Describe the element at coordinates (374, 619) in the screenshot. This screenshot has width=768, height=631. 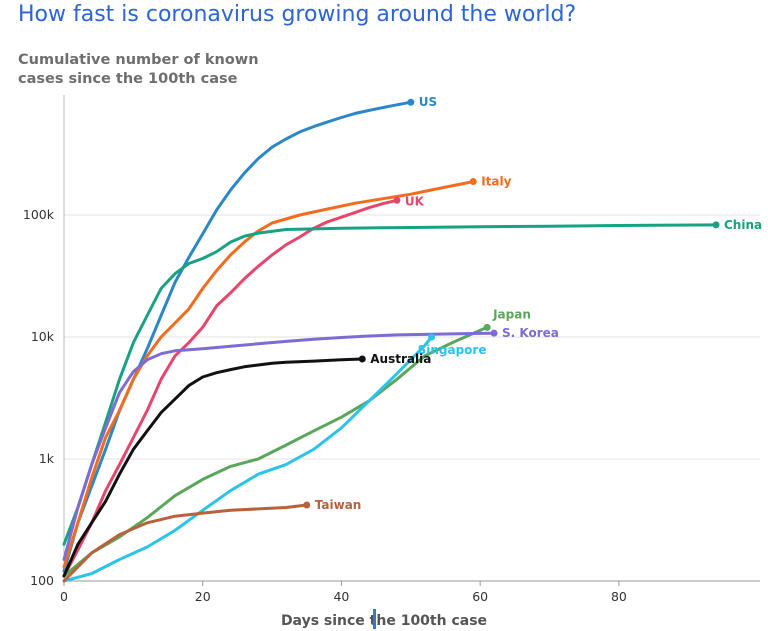
I see `text-cursor` at that location.